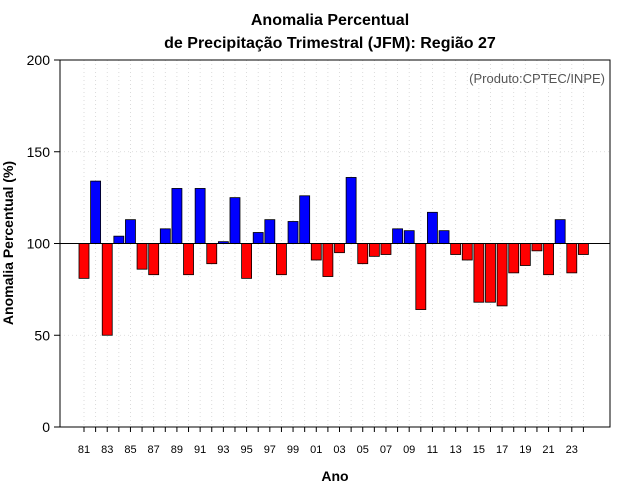  I want to click on x-tick-label: 11, so click(432, 450).